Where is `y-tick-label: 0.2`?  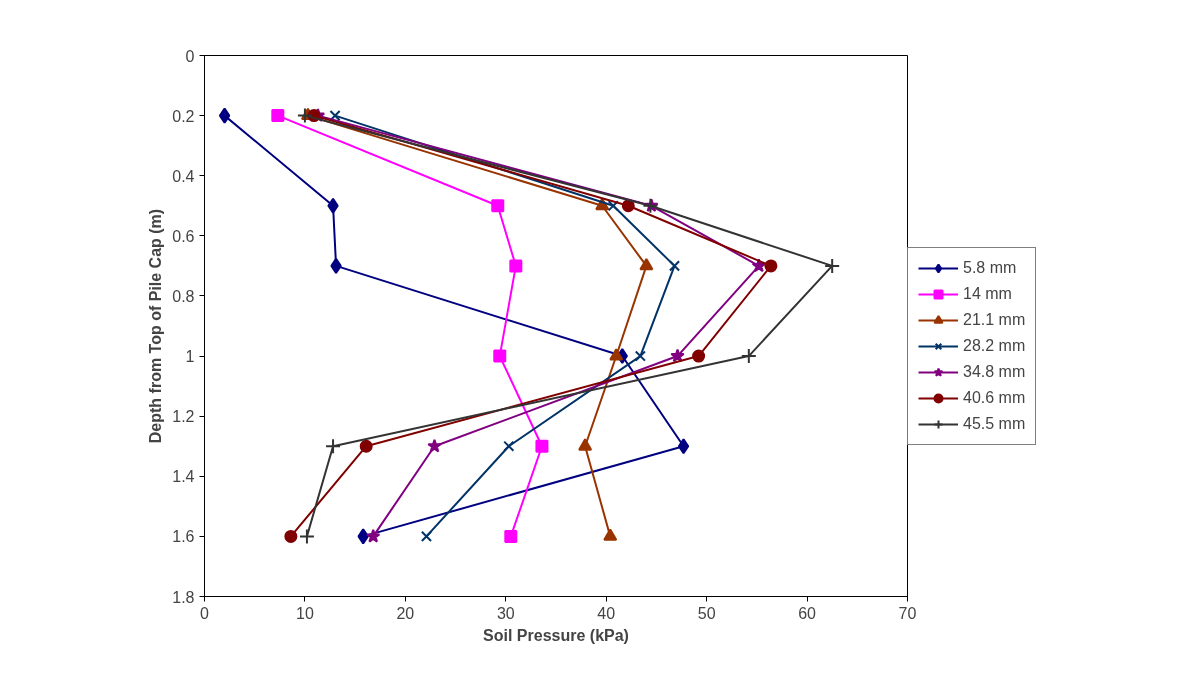 y-tick-label: 0.2 is located at coordinates (183, 116).